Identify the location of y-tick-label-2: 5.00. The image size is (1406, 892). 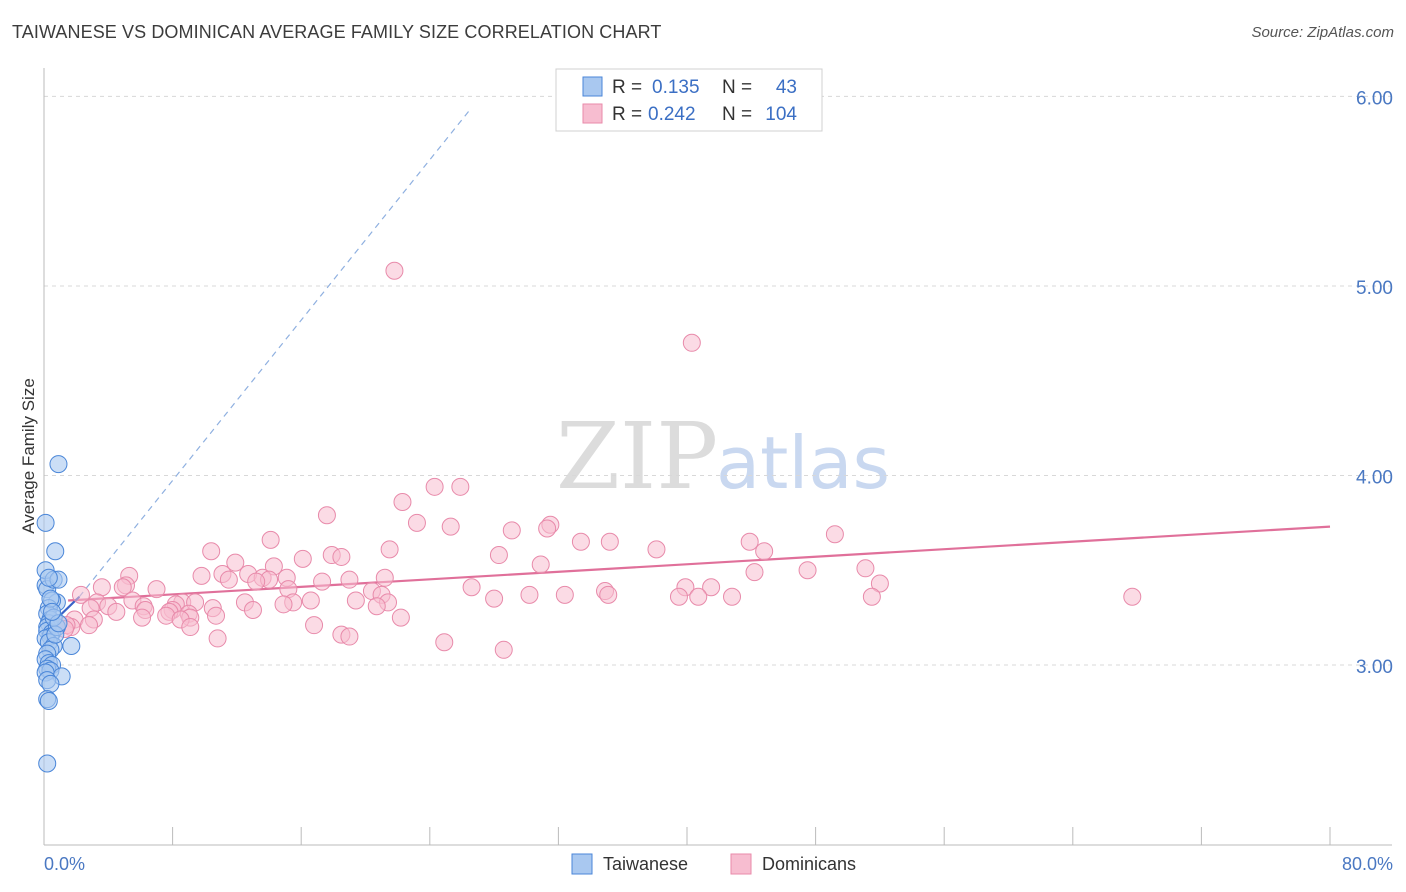
(1374, 288).